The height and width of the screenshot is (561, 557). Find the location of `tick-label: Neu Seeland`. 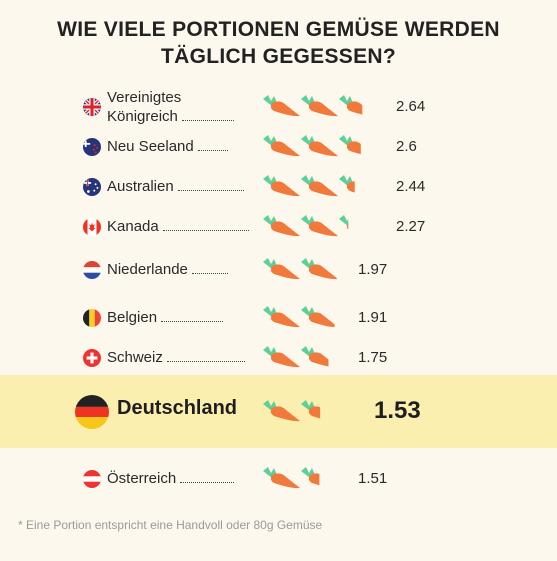

tick-label: Neu Seeland is located at coordinates (167, 146).